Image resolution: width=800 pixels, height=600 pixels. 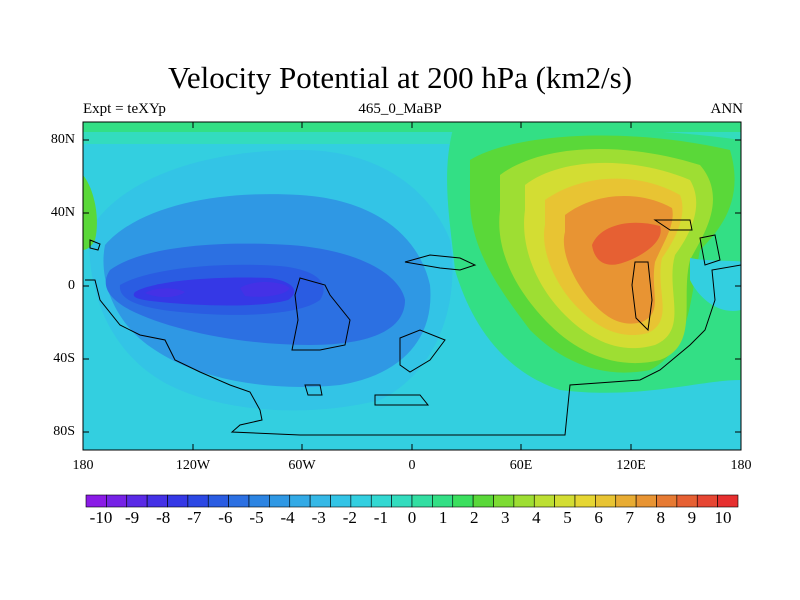 What do you see at coordinates (193, 465) in the screenshot?
I see `lon-label-120w: 120W` at bounding box center [193, 465].